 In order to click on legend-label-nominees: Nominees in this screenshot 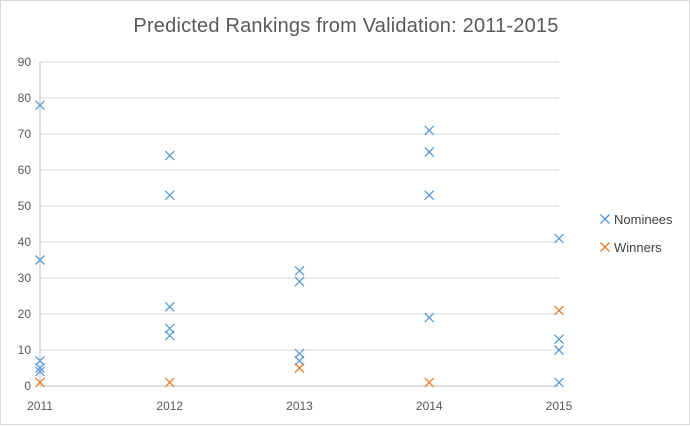, I will do `click(643, 219)`.